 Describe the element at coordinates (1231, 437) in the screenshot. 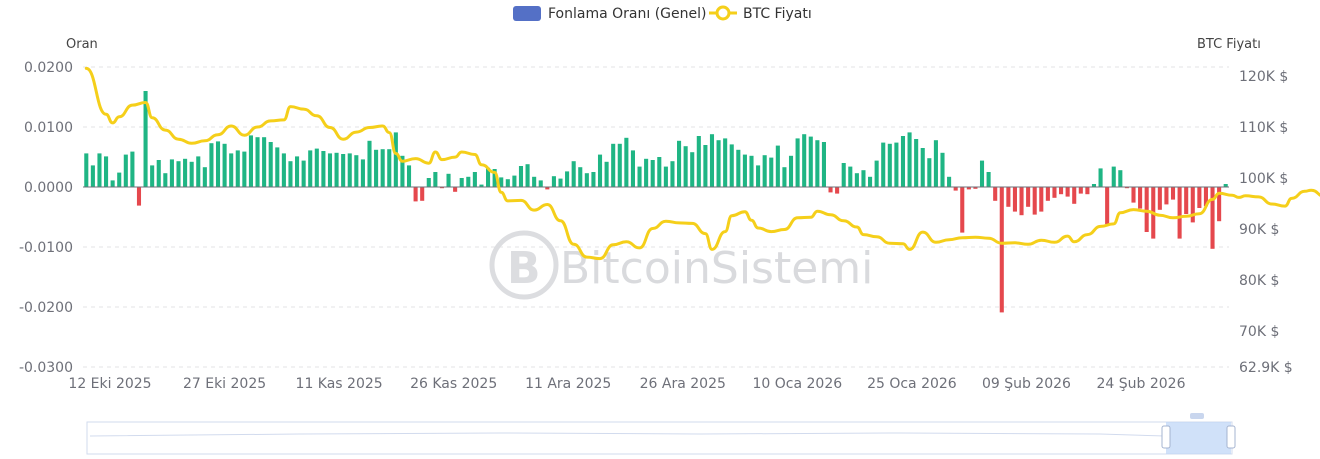

I see `zoom-right-handle` at that location.